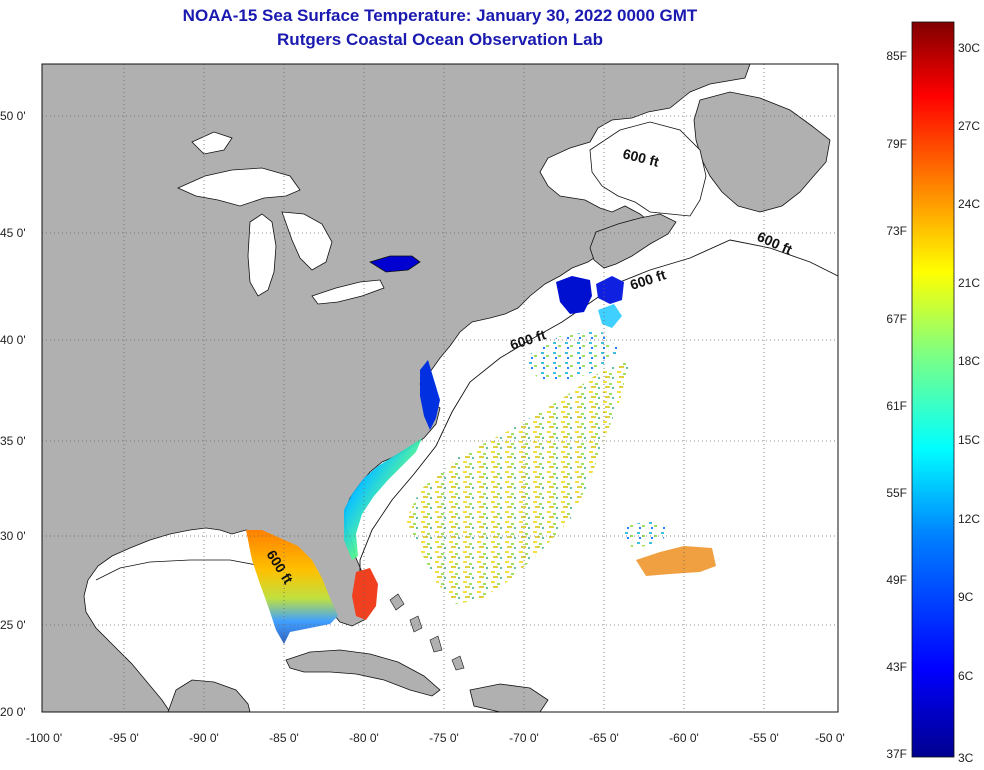  Describe the element at coordinates (427, 632) in the screenshot. I see `bahamas-islands` at that location.